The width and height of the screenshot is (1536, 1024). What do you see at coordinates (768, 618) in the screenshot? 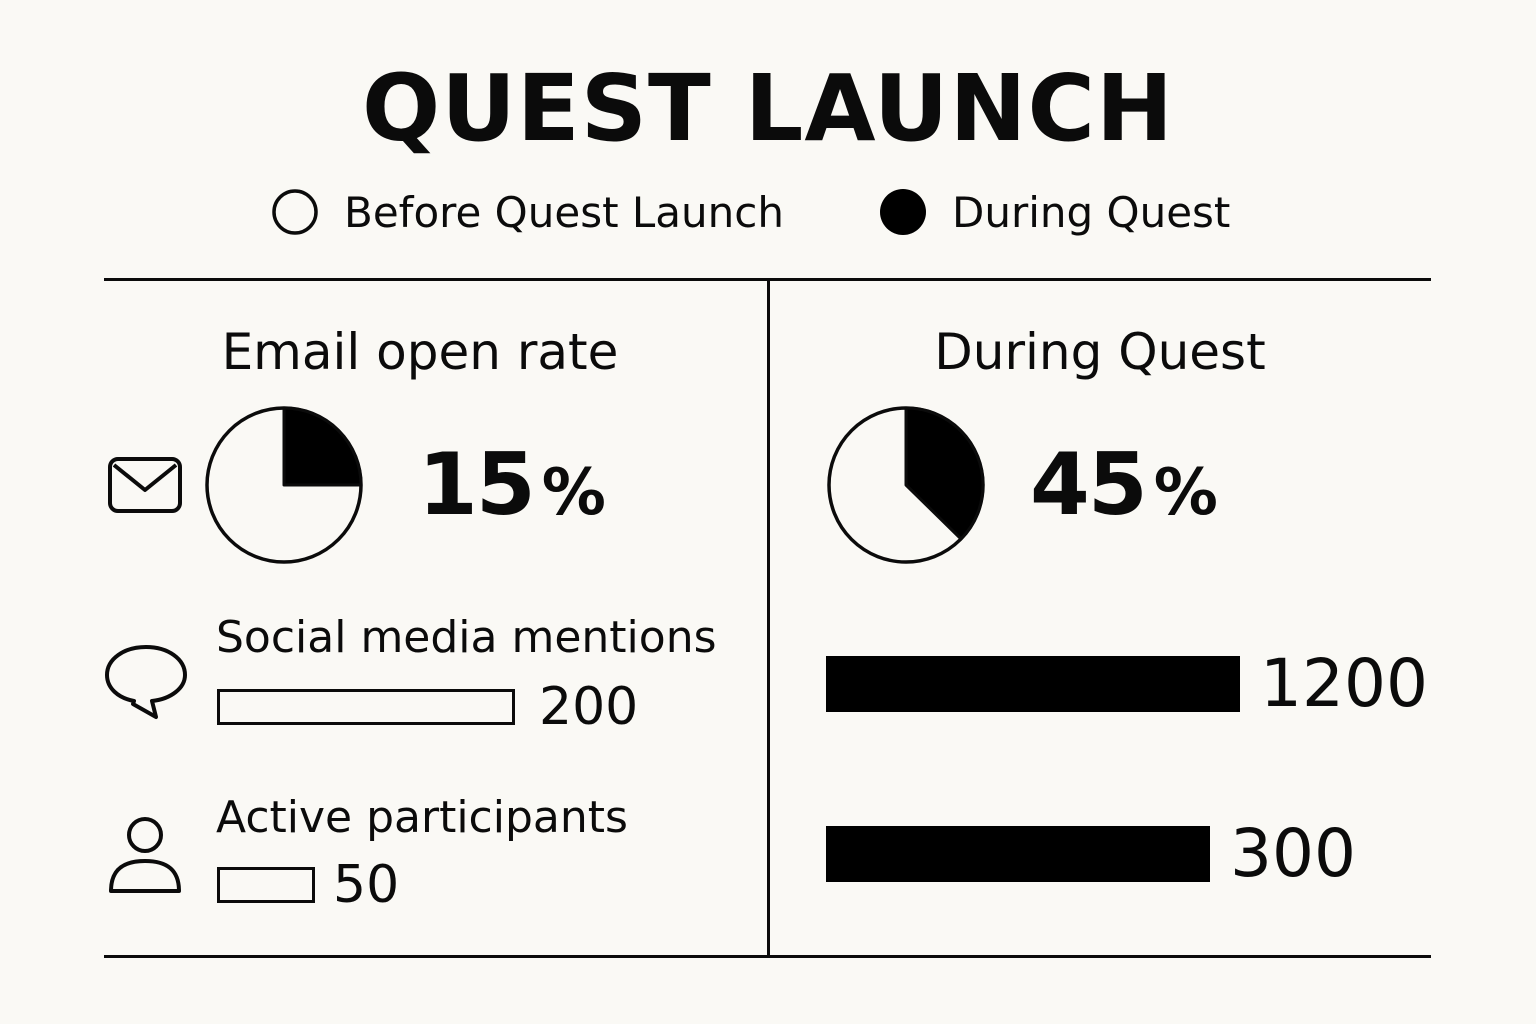
I see `center-divider` at bounding box center [768, 618].